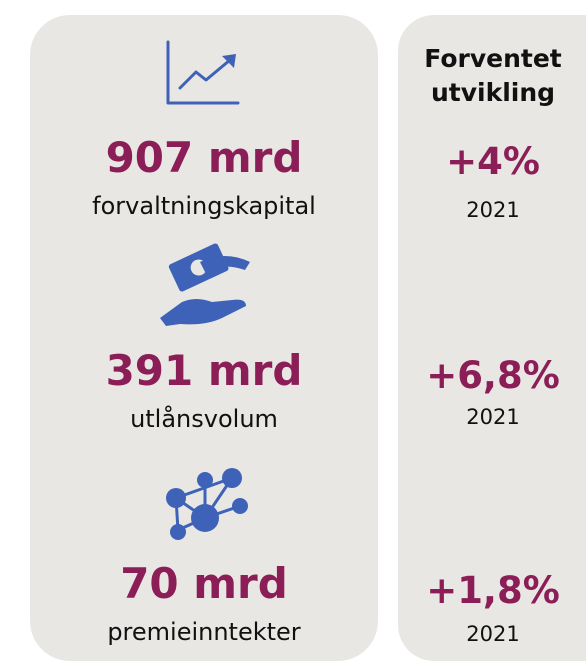 Image resolution: width=586 pixels, height=670 pixels. Describe the element at coordinates (493, 58) in the screenshot. I see `heading-line: Forventet` at that location.